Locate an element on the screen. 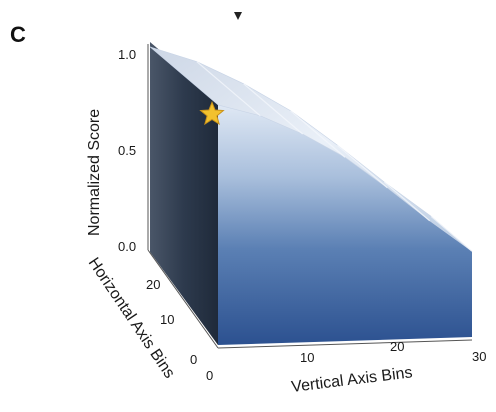 The width and height of the screenshot is (496, 412). arrow-mark is located at coordinates (238, 16).